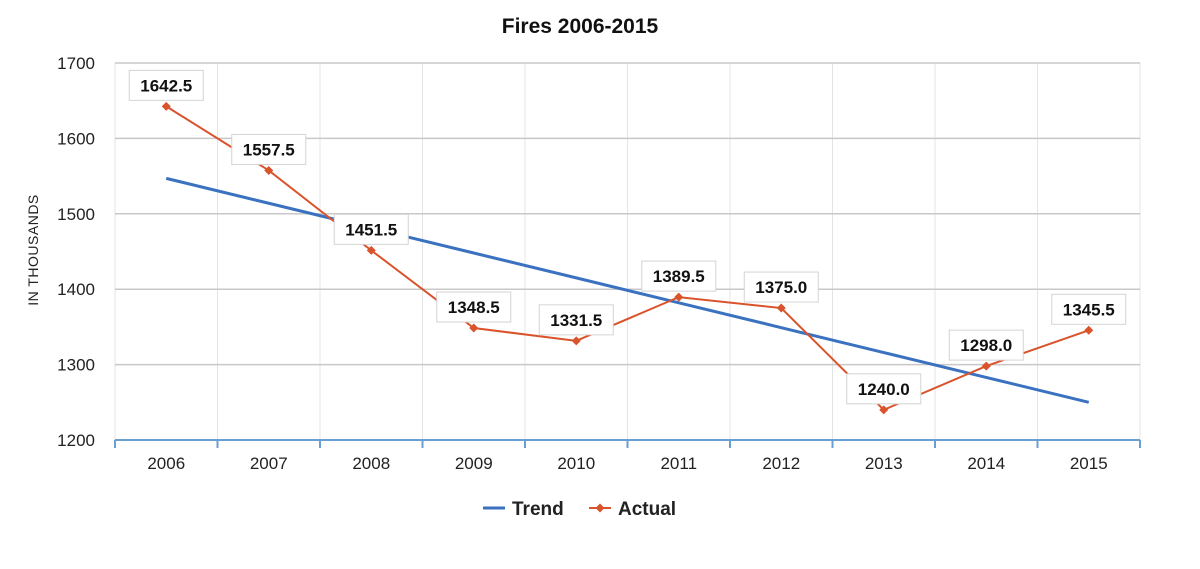  What do you see at coordinates (371, 463) in the screenshot?
I see `x-tick-label: 2008` at bounding box center [371, 463].